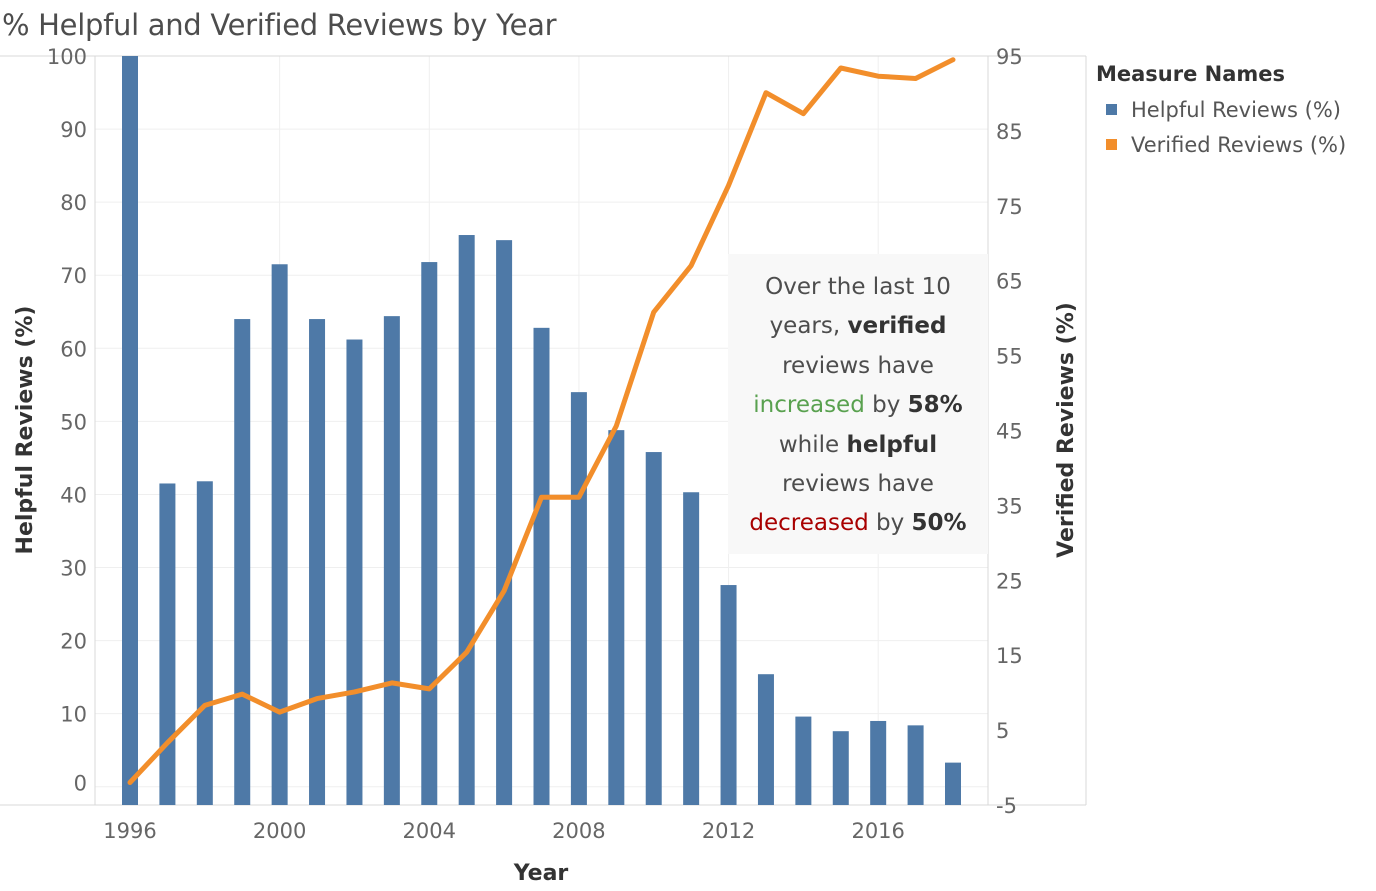 This screenshot has width=1376, height=891. Describe the element at coordinates (73, 422) in the screenshot. I see `y-tick-label: 50` at that location.